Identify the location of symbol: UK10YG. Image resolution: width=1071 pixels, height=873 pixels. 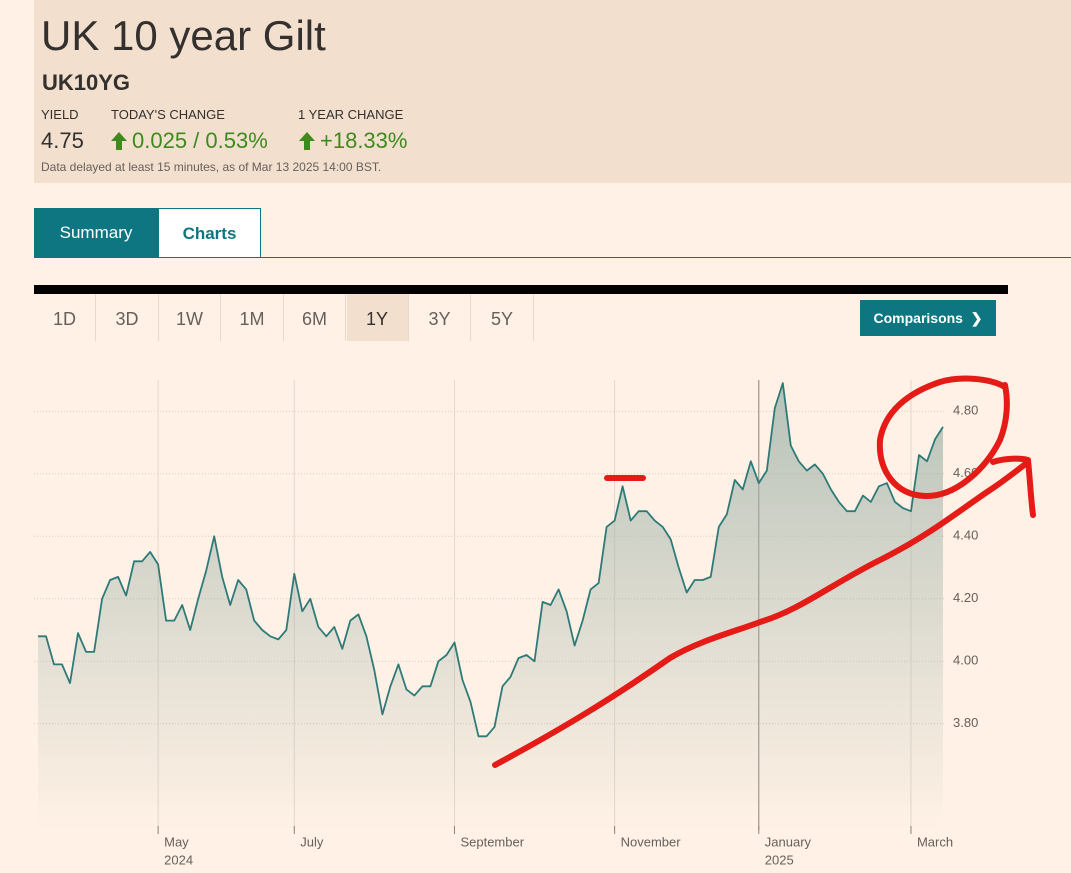
(86, 82).